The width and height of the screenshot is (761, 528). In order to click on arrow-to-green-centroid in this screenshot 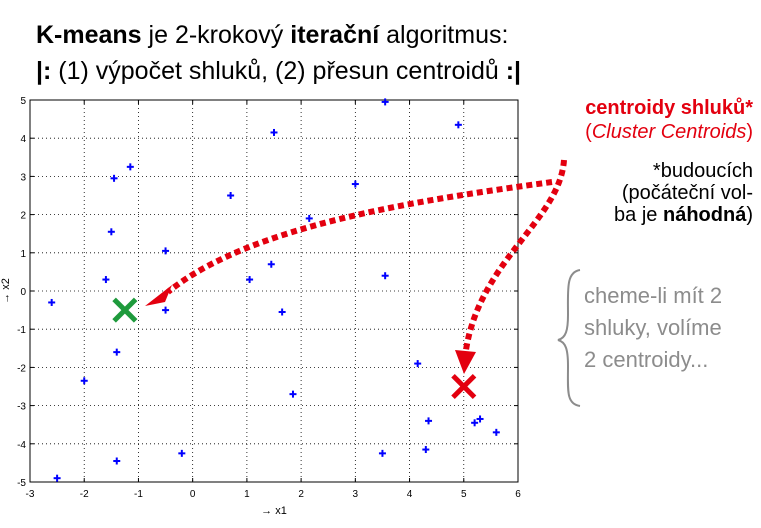, I will do `click(359, 237)`.